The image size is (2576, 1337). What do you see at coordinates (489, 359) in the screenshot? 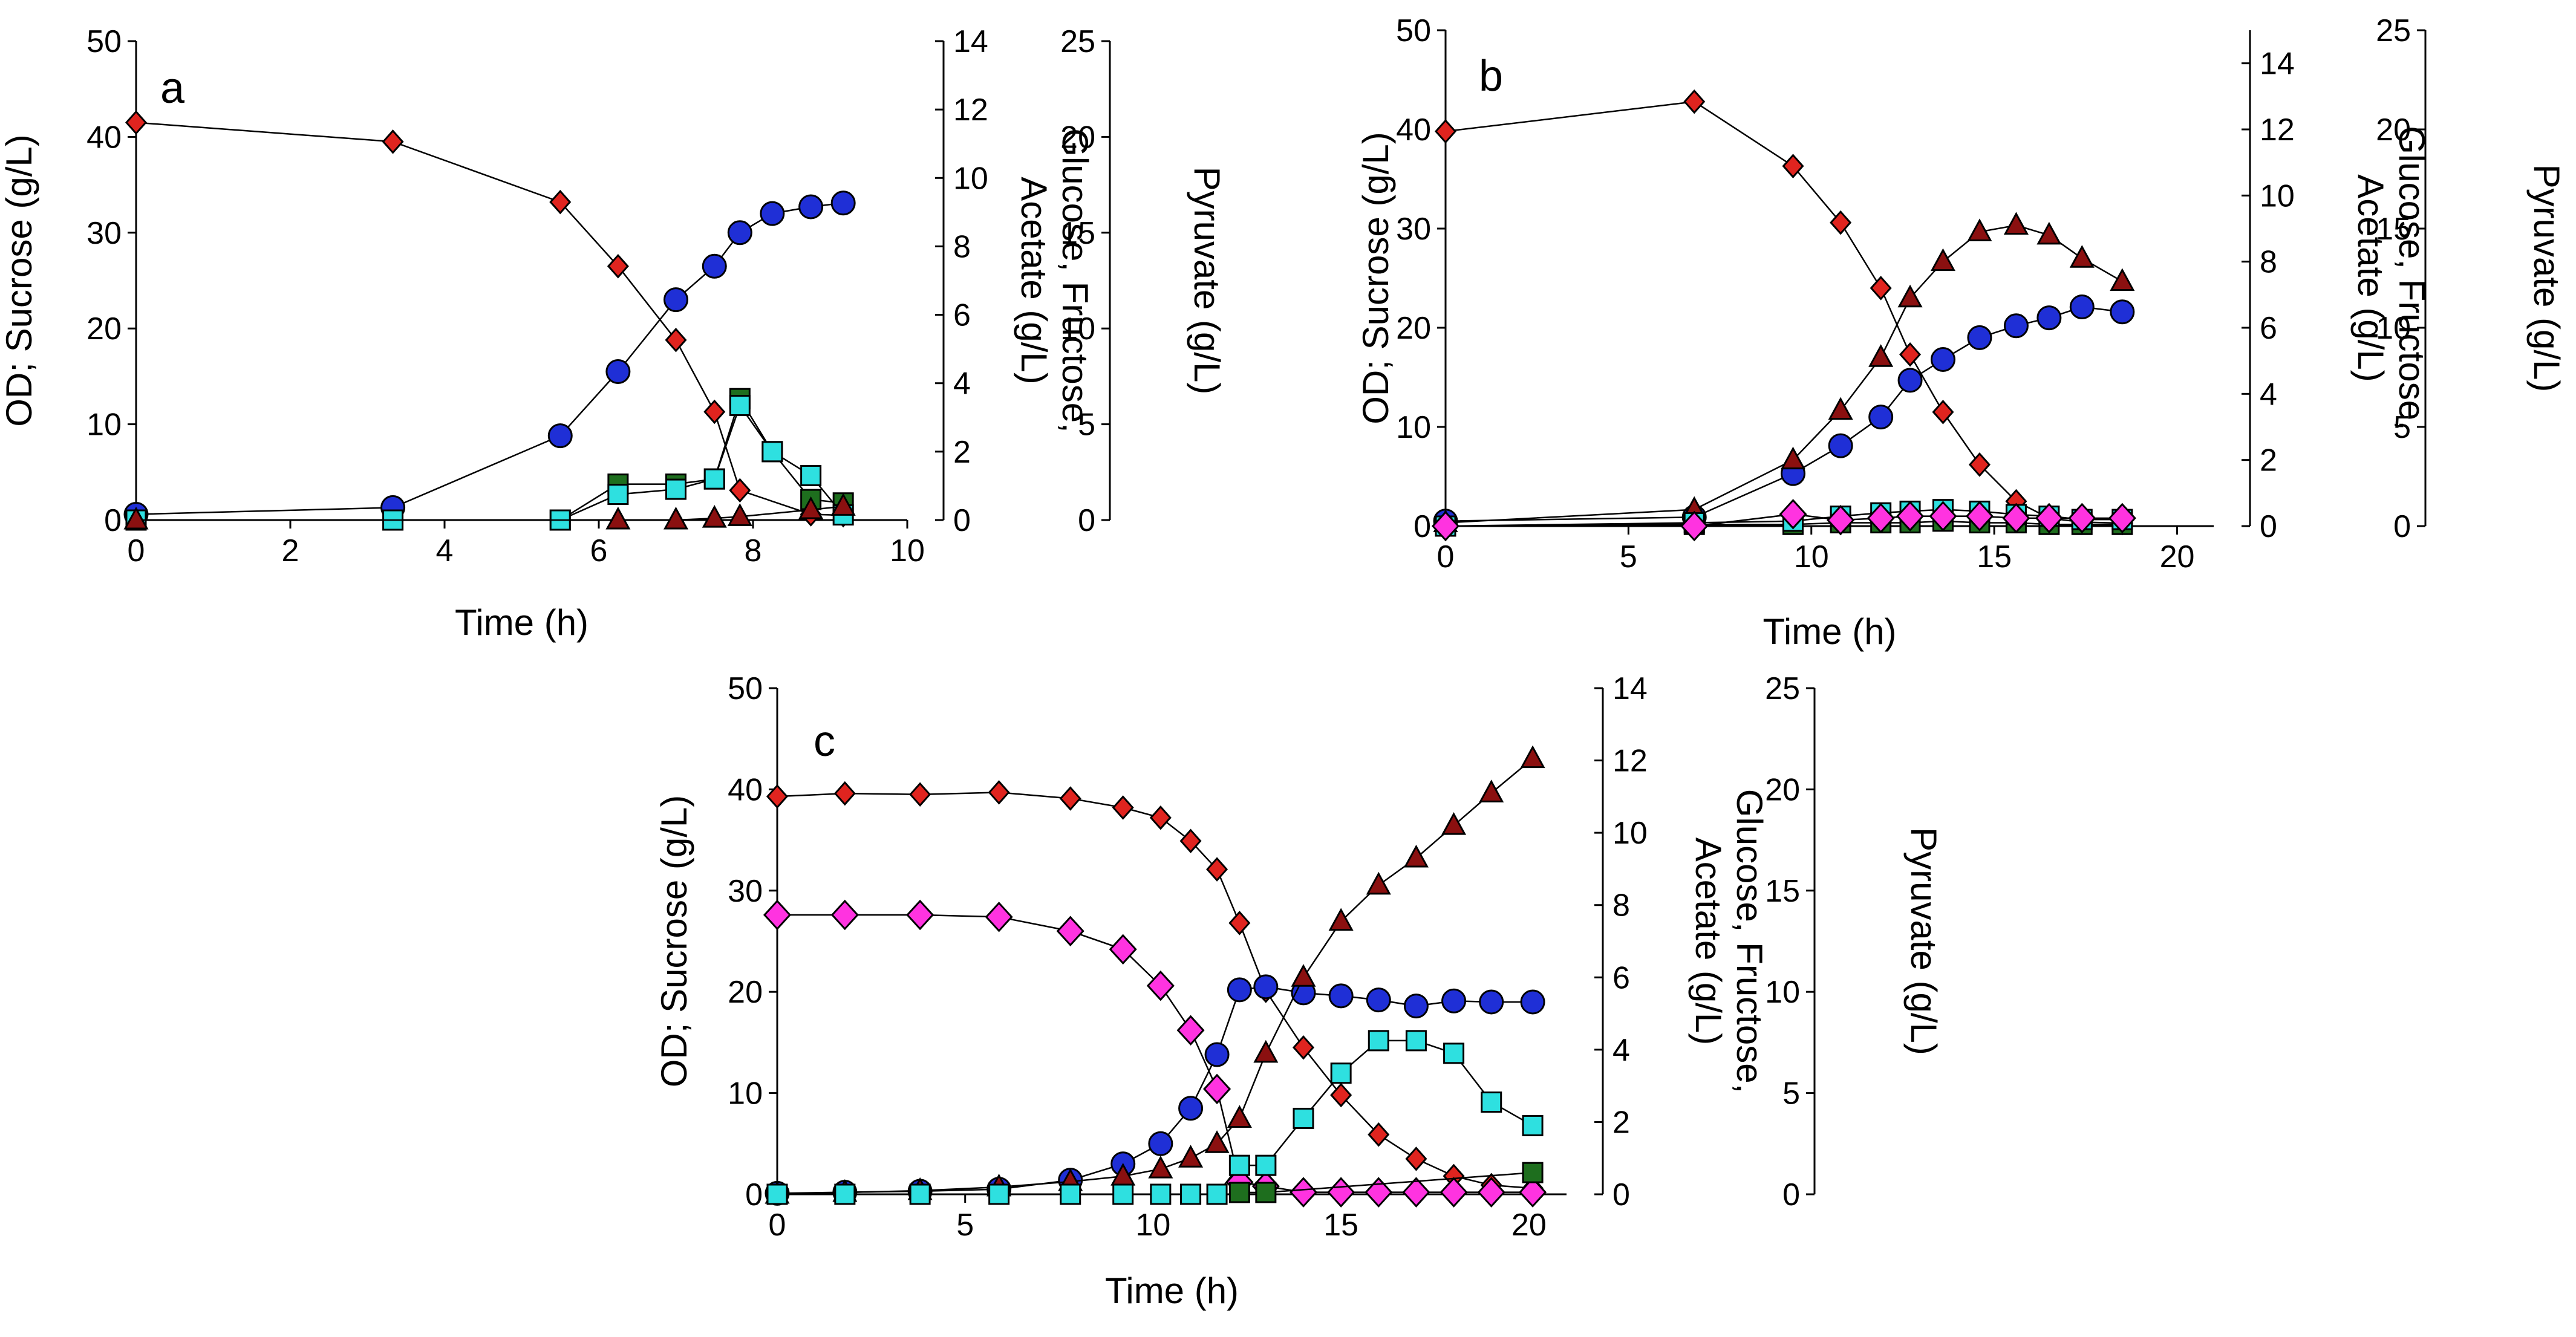
I see `series-od` at bounding box center [489, 359].